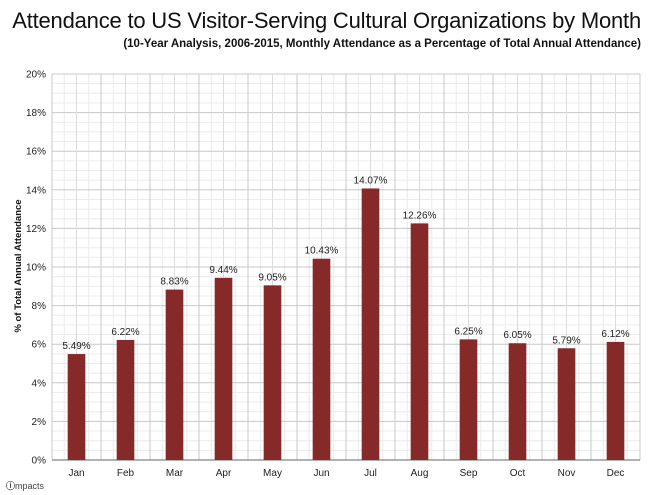  Describe the element at coordinates (36, 152) in the screenshot. I see `y-tick-label: 16%` at that location.